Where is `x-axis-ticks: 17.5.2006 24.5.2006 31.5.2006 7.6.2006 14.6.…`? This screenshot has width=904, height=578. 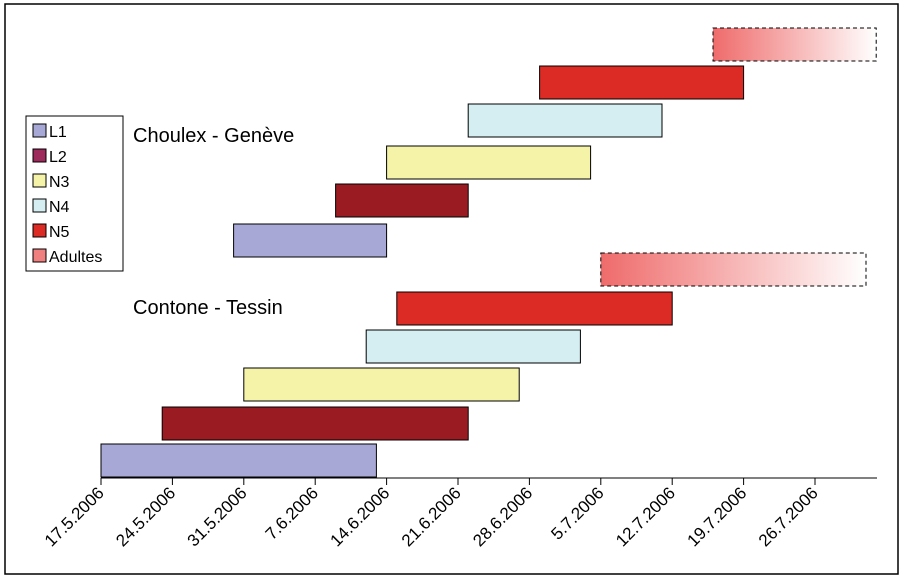
x-axis-ticks: 17.5.2006 24.5.2006 31.5.2006 7.6.2006 14.6.… is located at coordinates (431, 514).